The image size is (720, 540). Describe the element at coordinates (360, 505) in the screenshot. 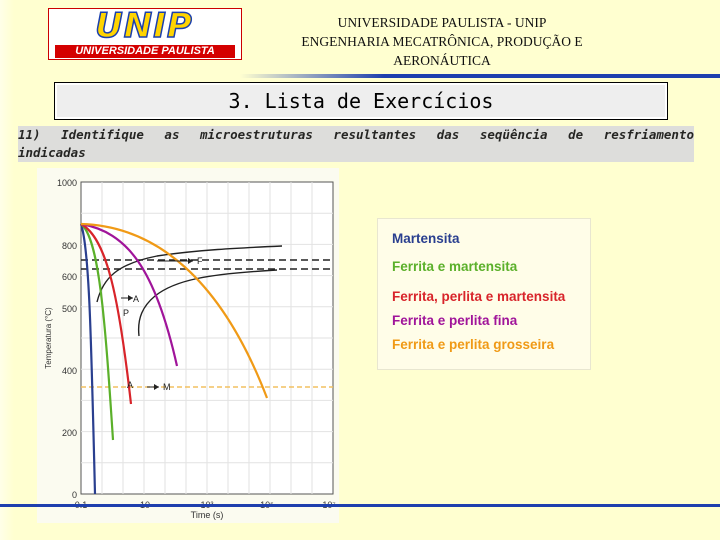

I see `footer-divider` at that location.